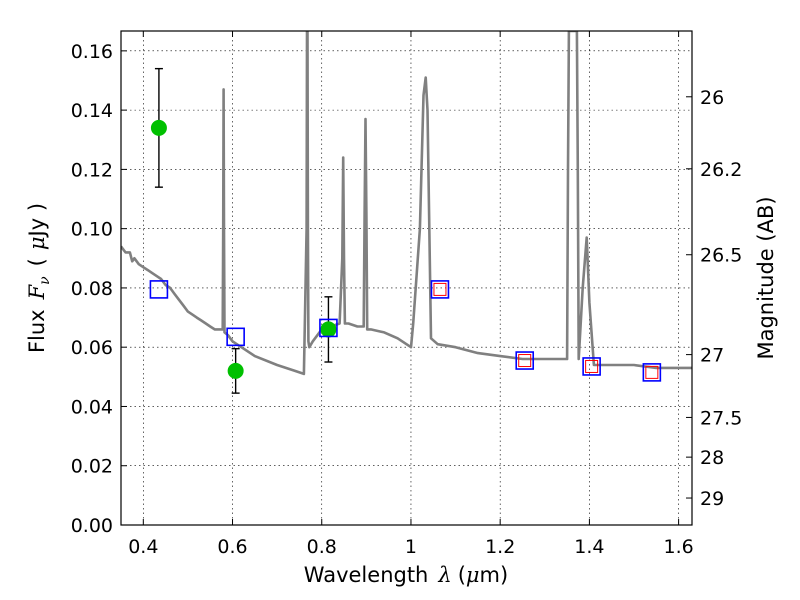  I want to click on y-tick-label: 0.08, so click(92, 289).